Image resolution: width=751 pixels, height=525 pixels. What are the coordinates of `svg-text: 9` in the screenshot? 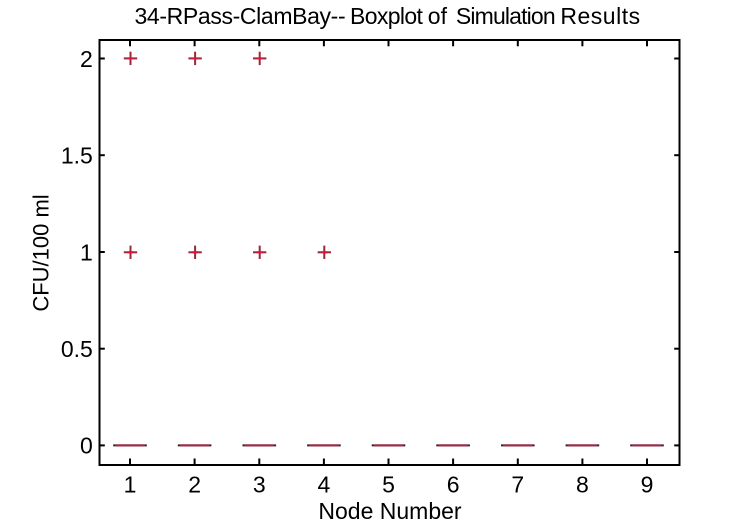 It's located at (647, 485).